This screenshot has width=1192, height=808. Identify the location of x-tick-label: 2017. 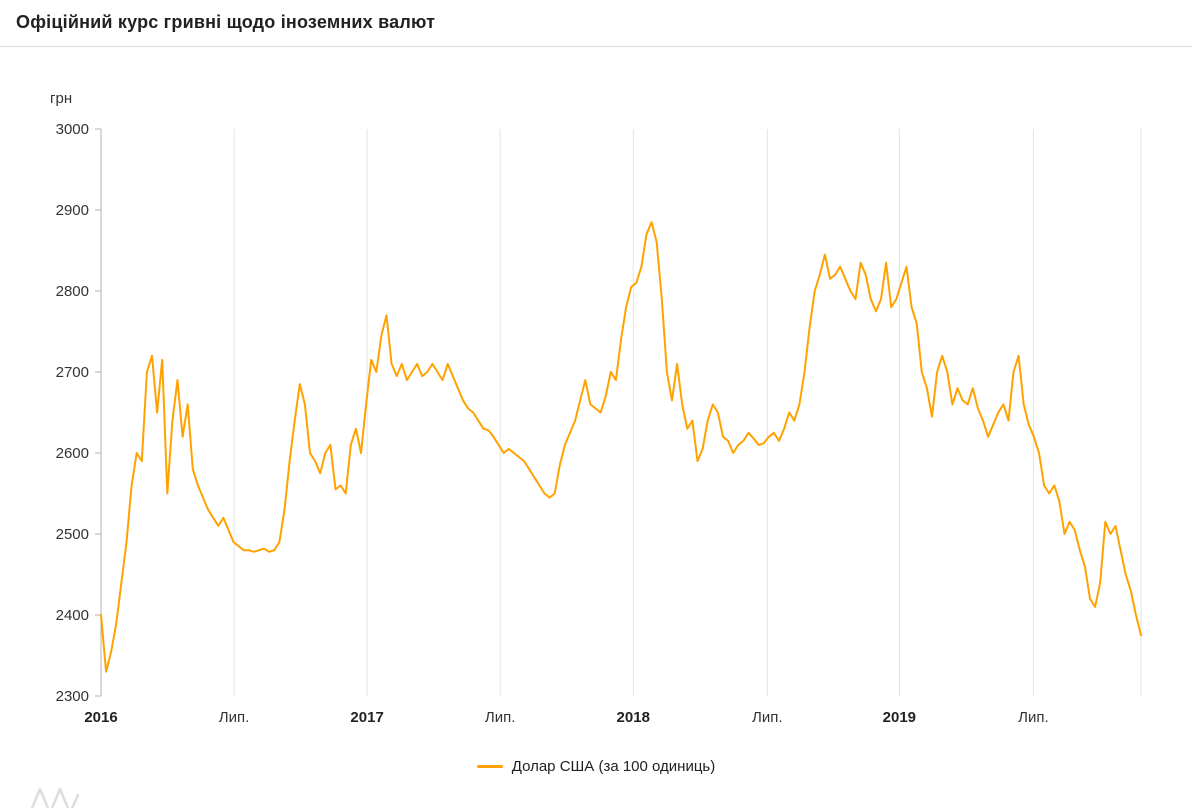
(366, 717).